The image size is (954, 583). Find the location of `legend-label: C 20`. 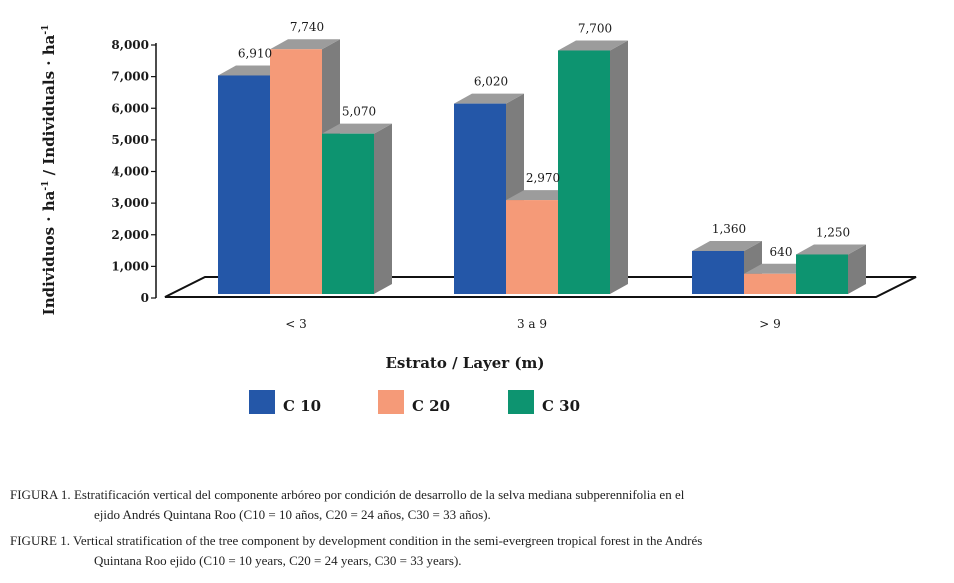

legend-label: C 20 is located at coordinates (431, 406).